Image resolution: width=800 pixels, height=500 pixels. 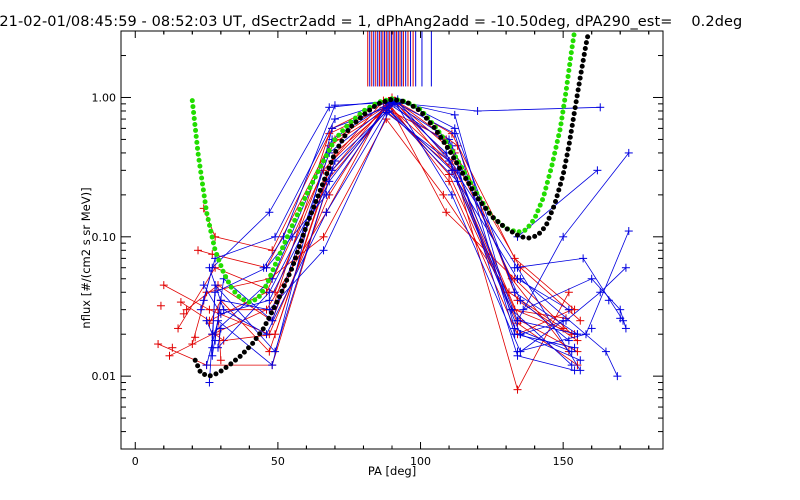 What do you see at coordinates (563, 461) in the screenshot?
I see `x-tick-label: 150` at bounding box center [563, 461].